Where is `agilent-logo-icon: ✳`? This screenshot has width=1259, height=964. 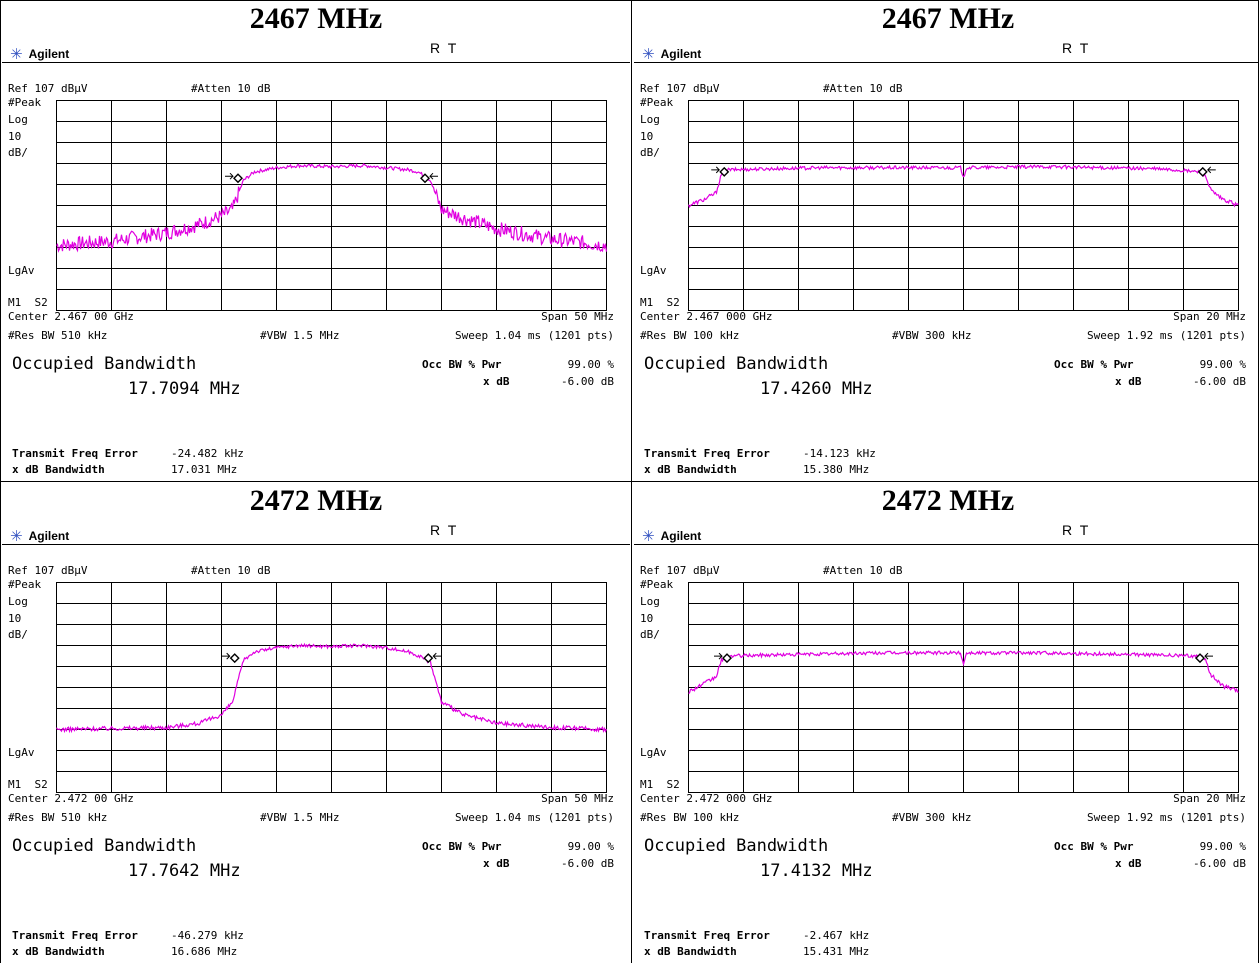
agilent-logo-icon: ✳ is located at coordinates (648, 536).